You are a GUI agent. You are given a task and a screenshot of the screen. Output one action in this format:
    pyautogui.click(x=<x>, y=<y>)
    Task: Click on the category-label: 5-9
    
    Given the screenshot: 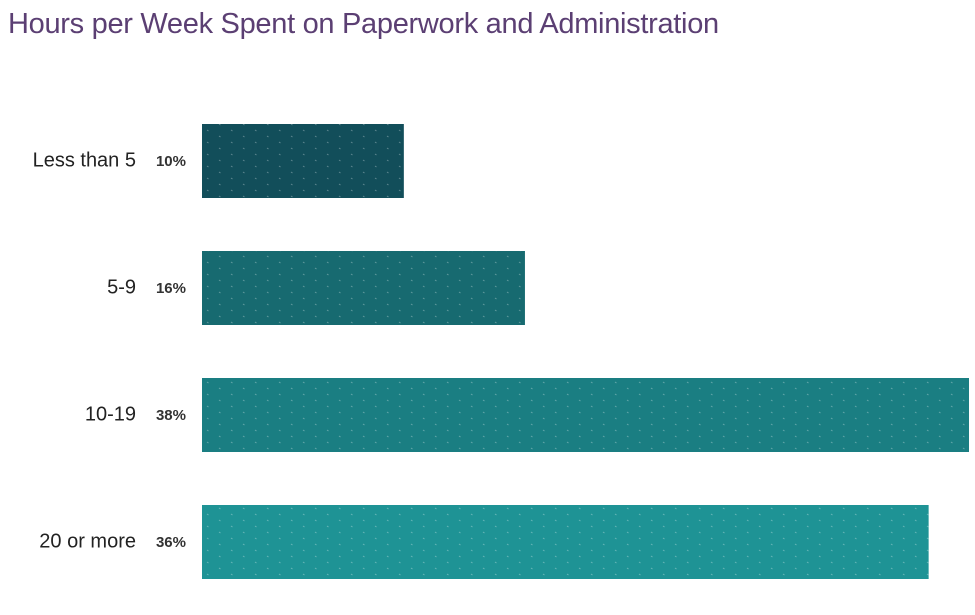 What is the action you would take?
    pyautogui.click(x=121, y=287)
    